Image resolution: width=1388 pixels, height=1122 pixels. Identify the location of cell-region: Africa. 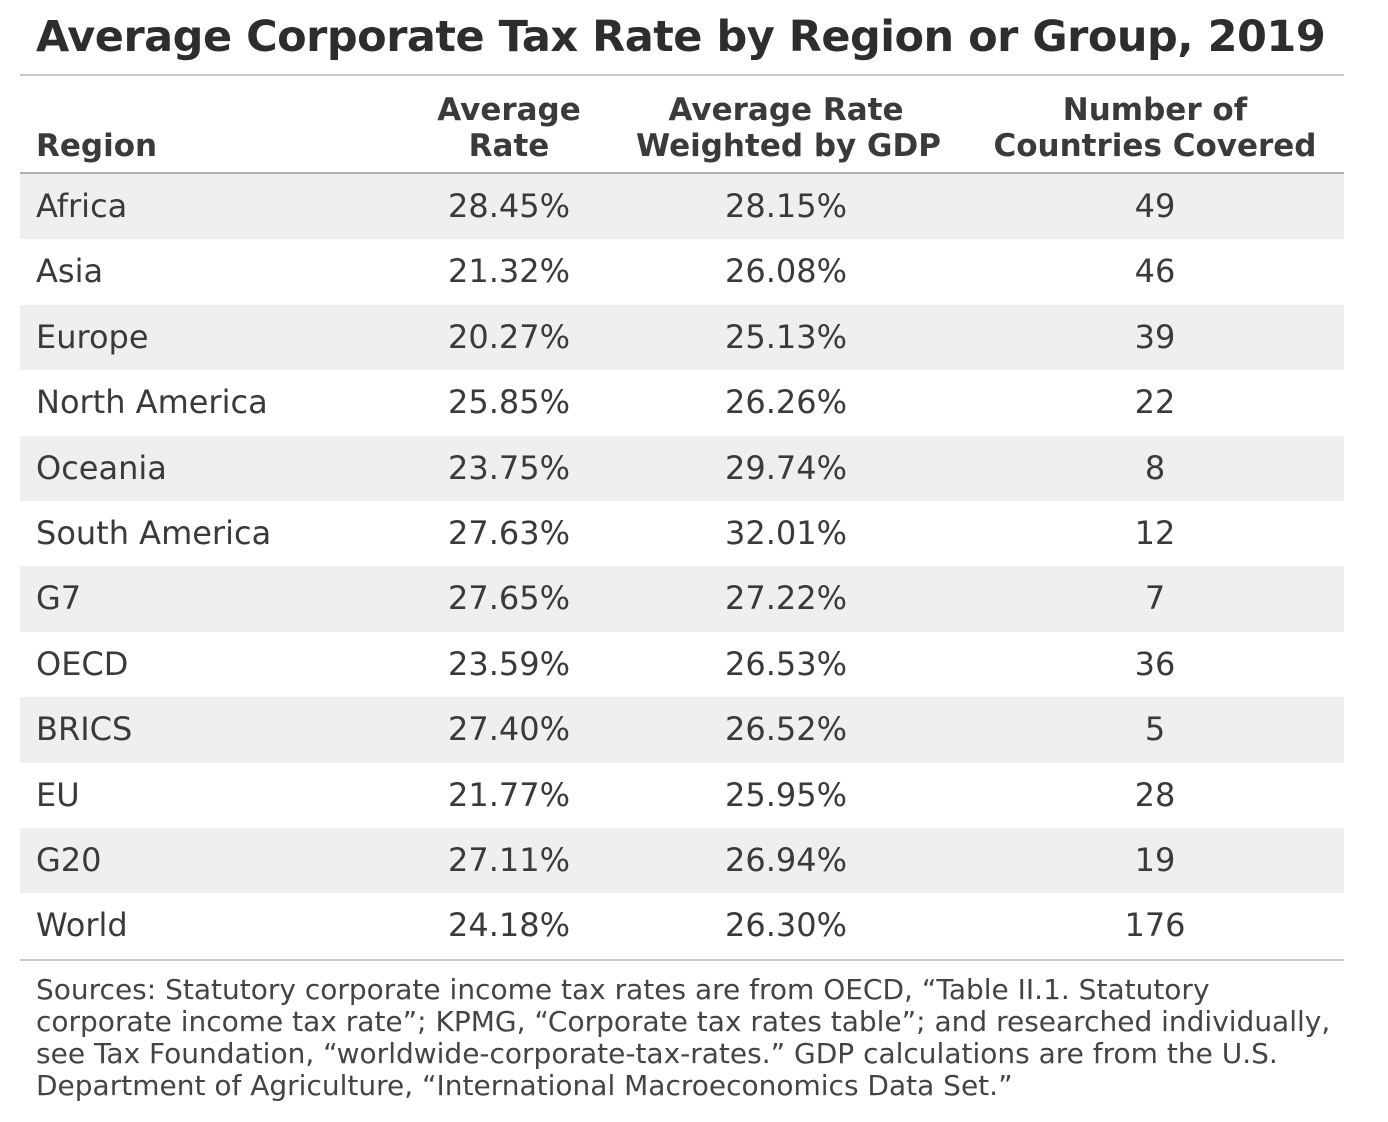
(82, 206).